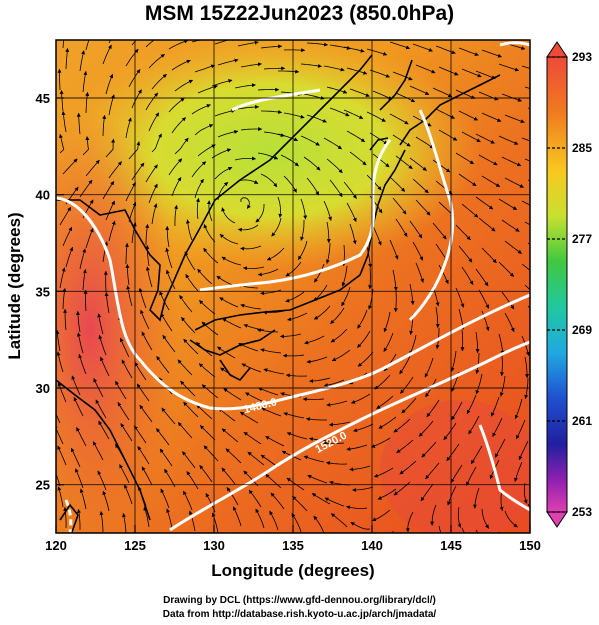 The image size is (599, 625). What do you see at coordinates (582, 57) in the screenshot?
I see `colorbar-label: 293` at bounding box center [582, 57].